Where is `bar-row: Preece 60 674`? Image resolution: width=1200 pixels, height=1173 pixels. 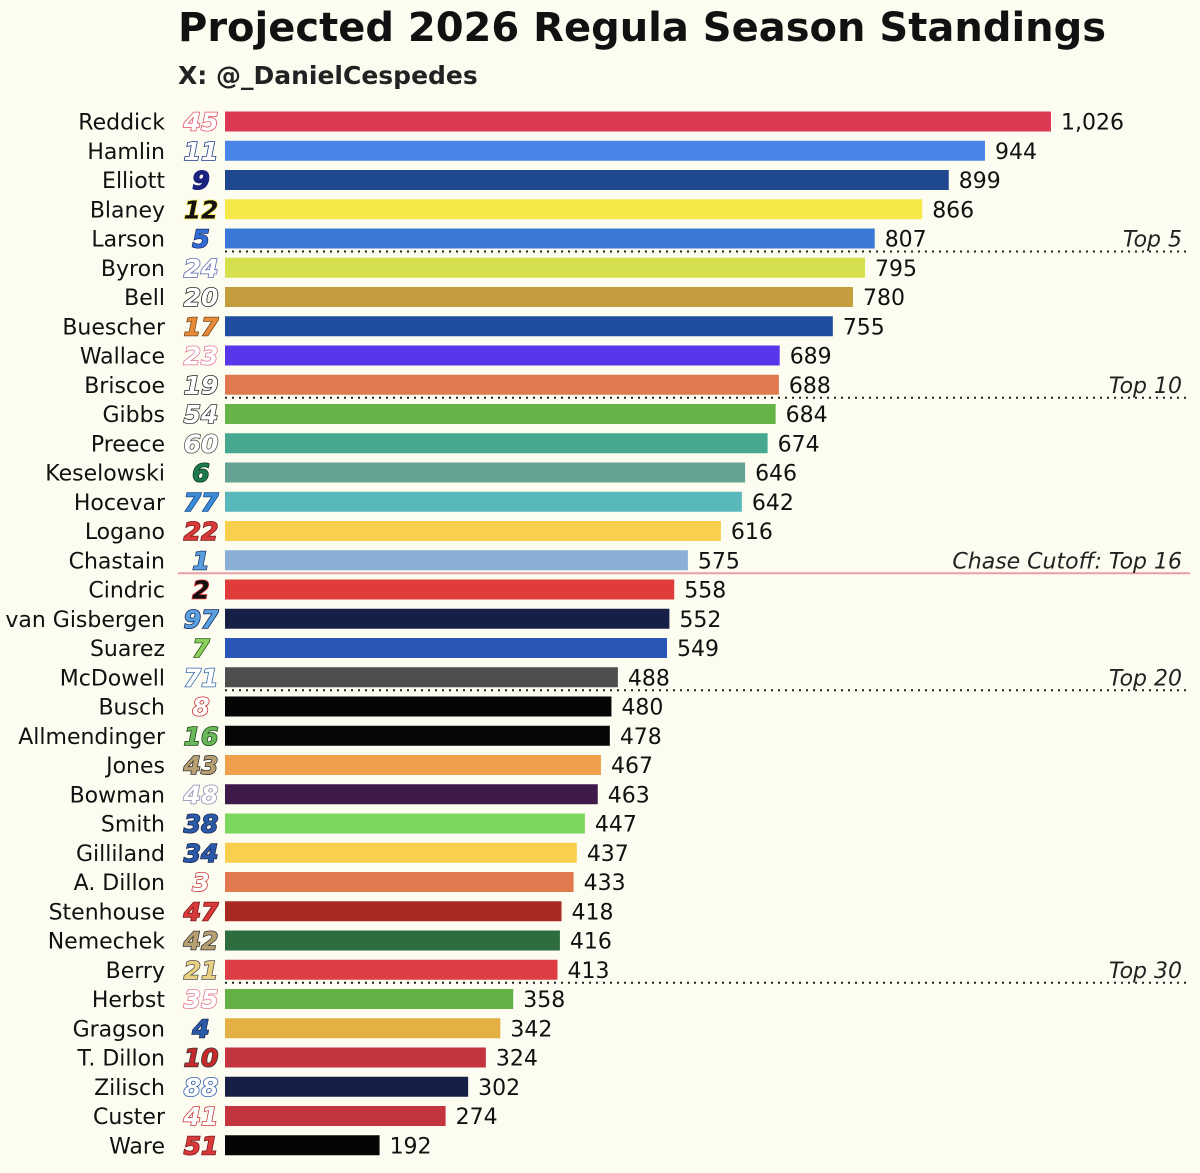 bar-row: Preece 60 674 is located at coordinates (455, 443).